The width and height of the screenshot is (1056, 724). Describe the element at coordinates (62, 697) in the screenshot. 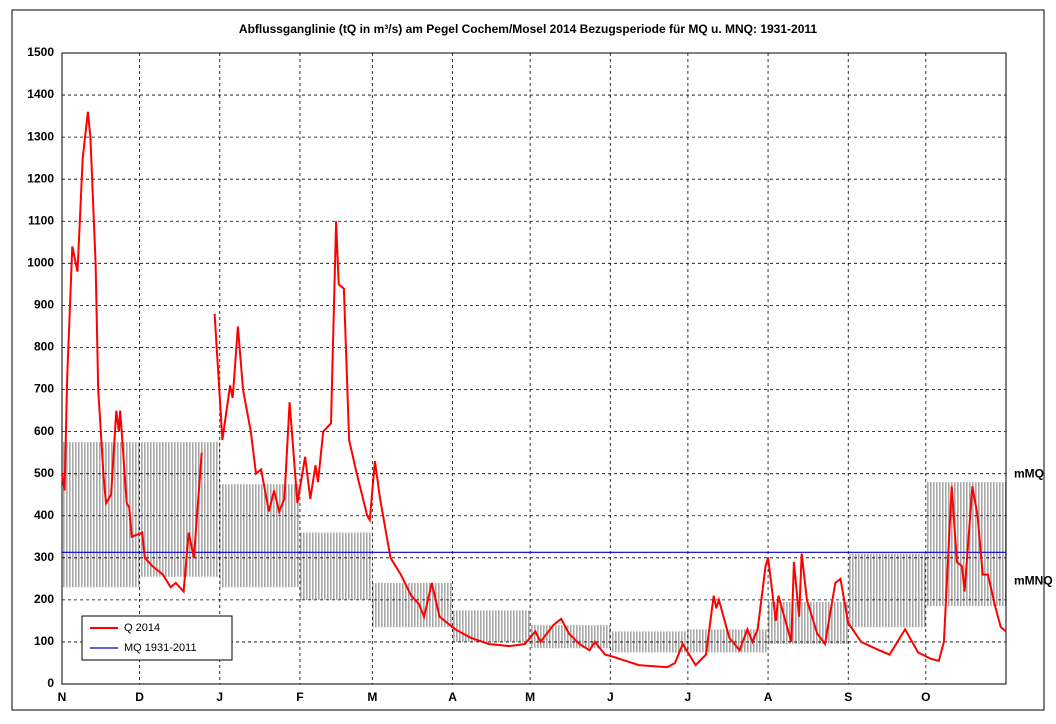

I see `x-tick-label: N` at that location.